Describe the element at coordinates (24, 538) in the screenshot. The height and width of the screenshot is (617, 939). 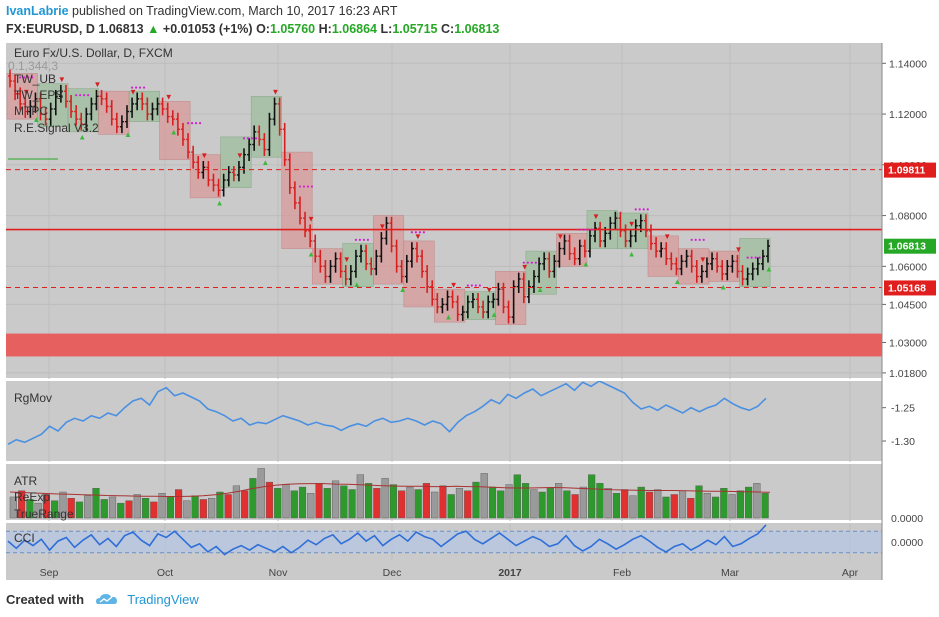
I see `cci-label: CCI` at that location.